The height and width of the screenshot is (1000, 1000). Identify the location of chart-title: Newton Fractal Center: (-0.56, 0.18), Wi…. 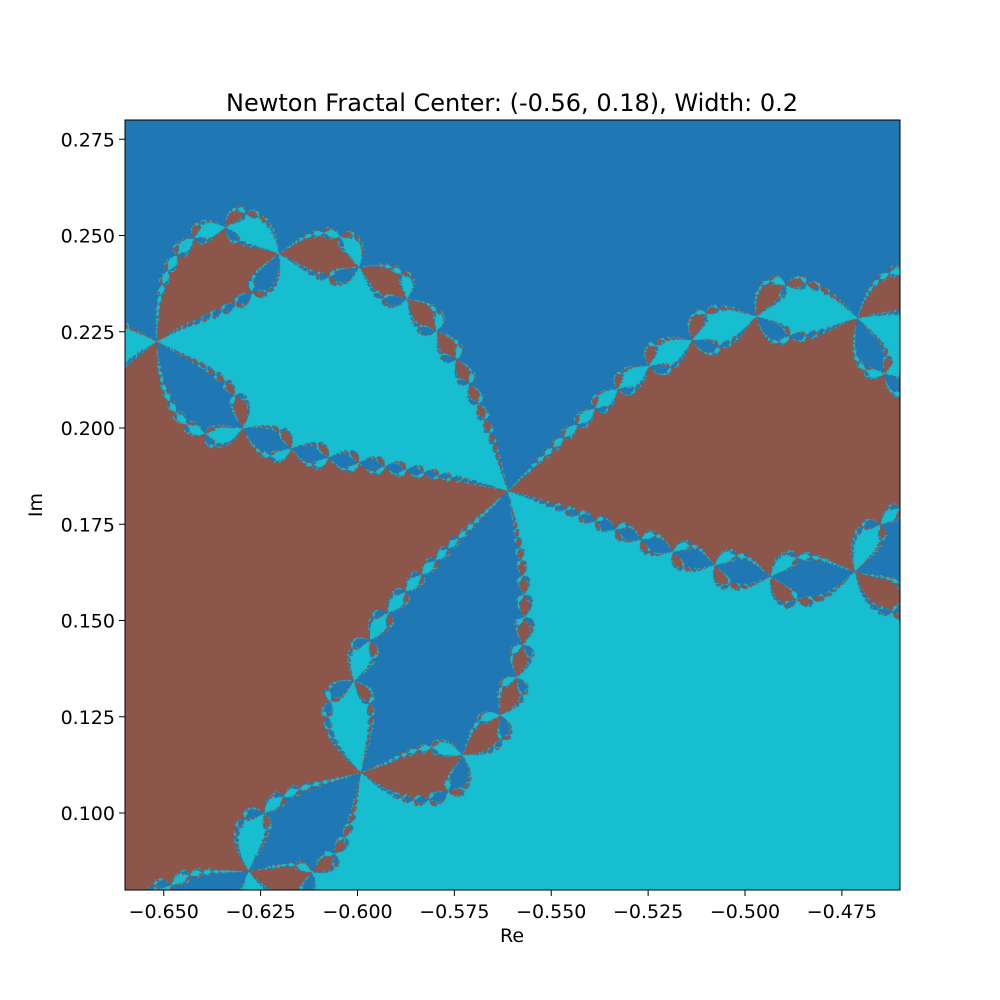
(512, 103).